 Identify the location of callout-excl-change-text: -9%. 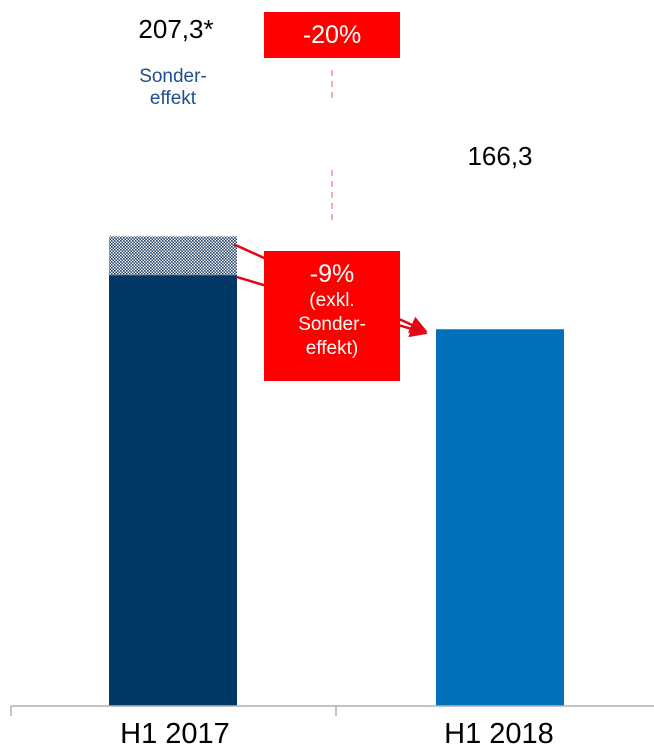
(332, 274).